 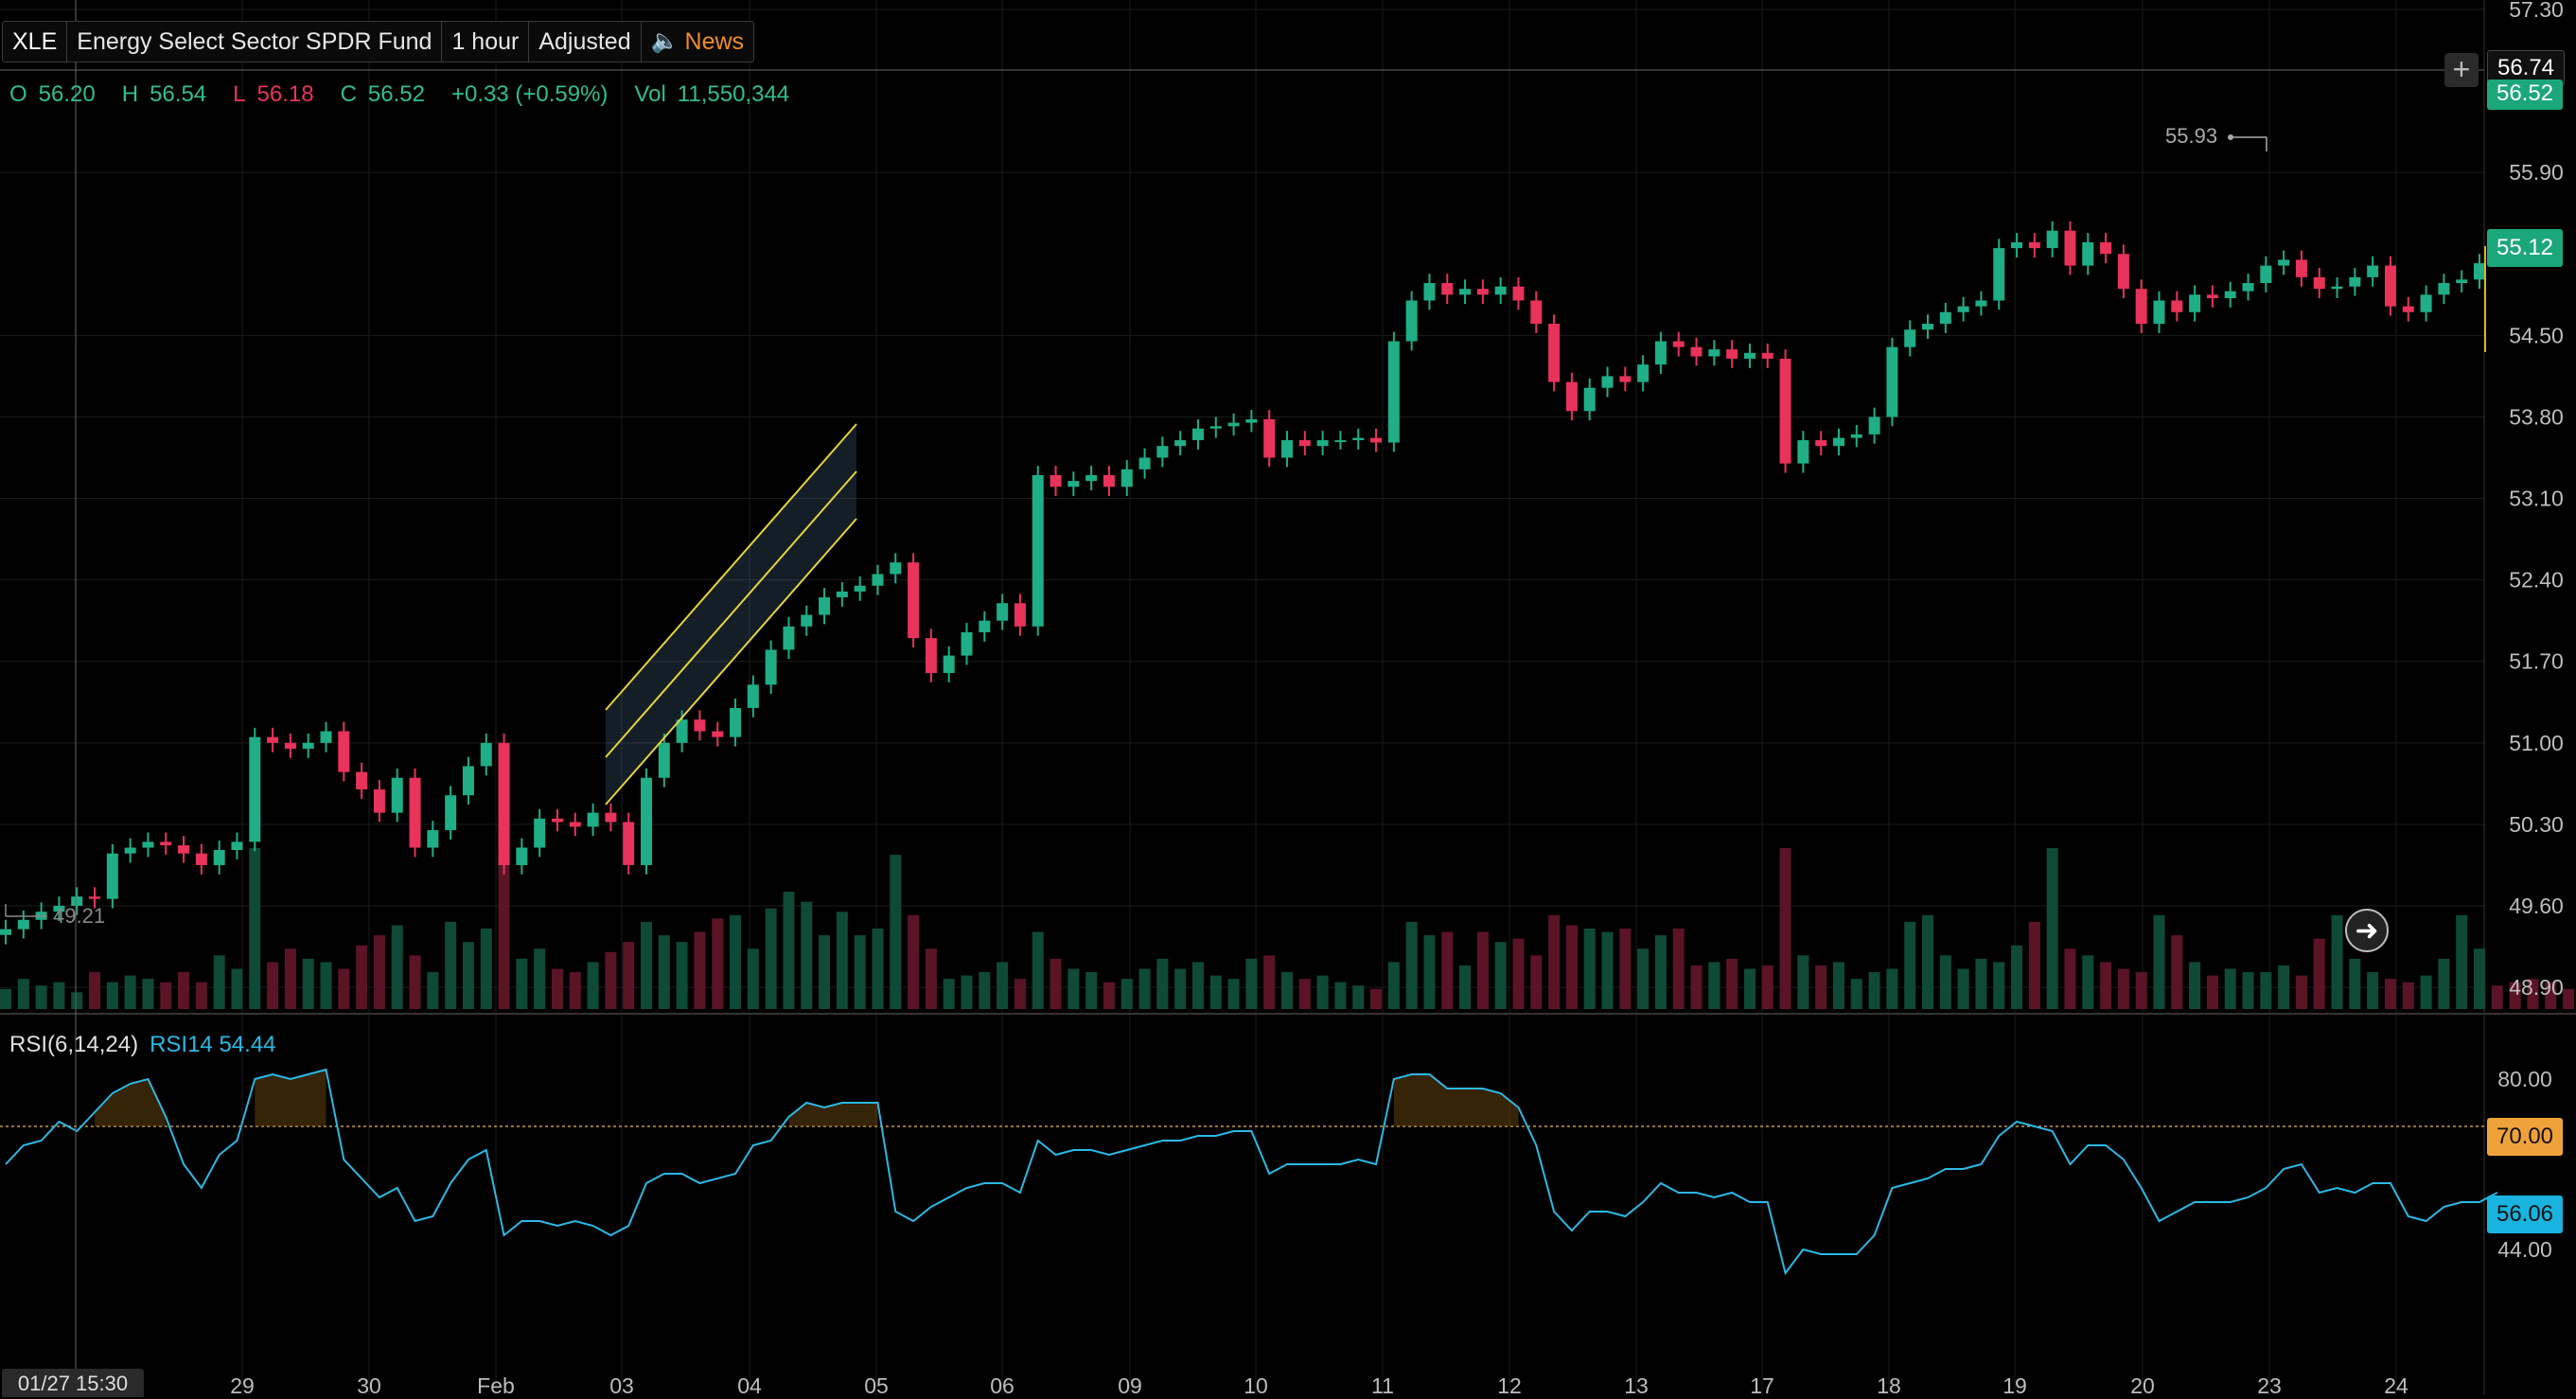 What do you see at coordinates (697, 42) in the screenshot?
I see `news-button: 🔈 News` at bounding box center [697, 42].